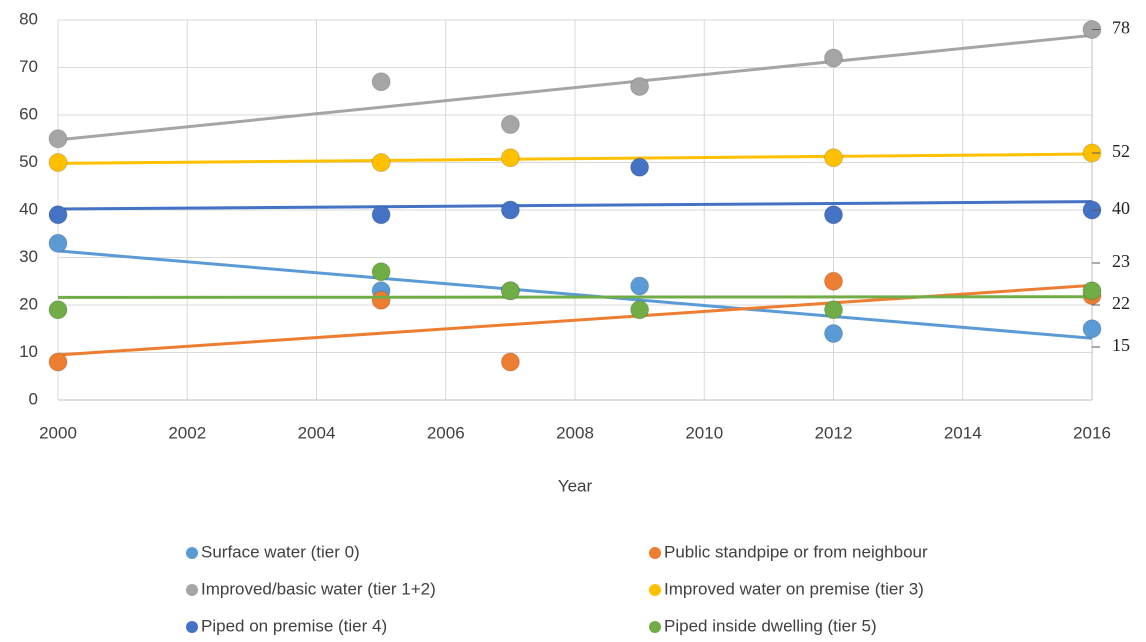 This screenshot has width=1146, height=642. What do you see at coordinates (28, 208) in the screenshot?
I see `y-tick-label: 40` at bounding box center [28, 208].